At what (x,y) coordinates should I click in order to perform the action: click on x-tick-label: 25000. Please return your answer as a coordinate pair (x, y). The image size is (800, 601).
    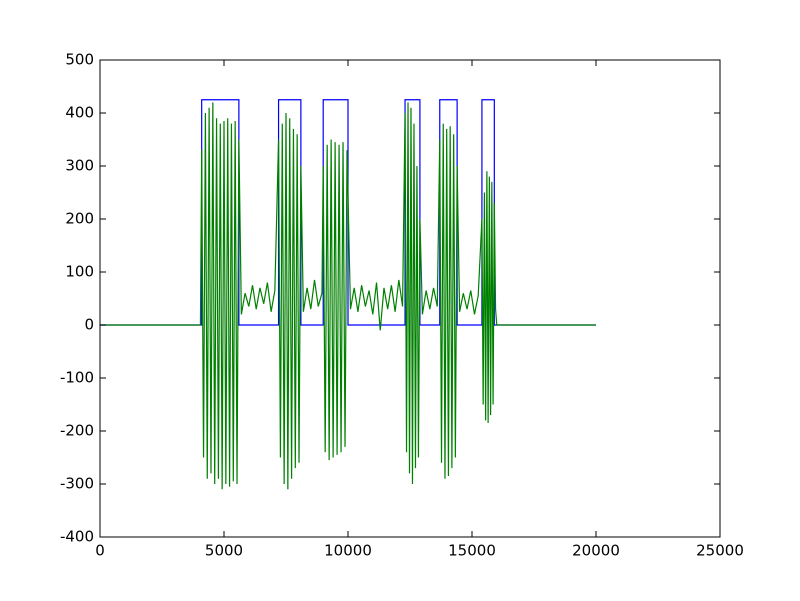
    Looking at the image, I should click on (720, 551).